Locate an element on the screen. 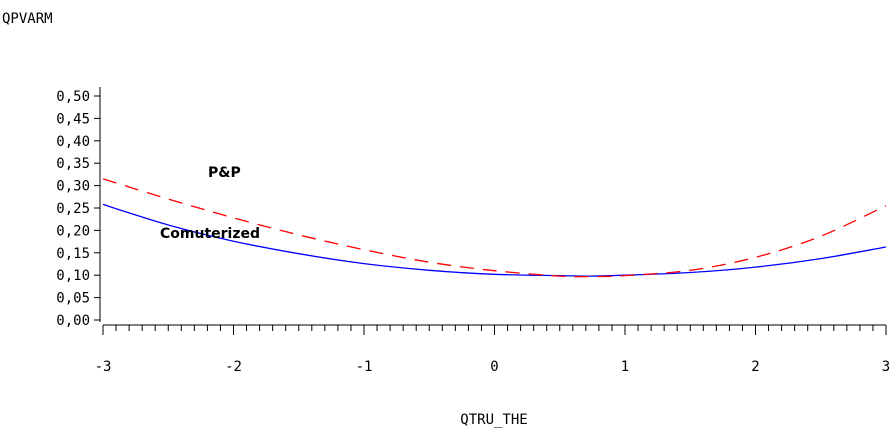 The image size is (894, 433). x-tick-label: 0 is located at coordinates (494, 367).